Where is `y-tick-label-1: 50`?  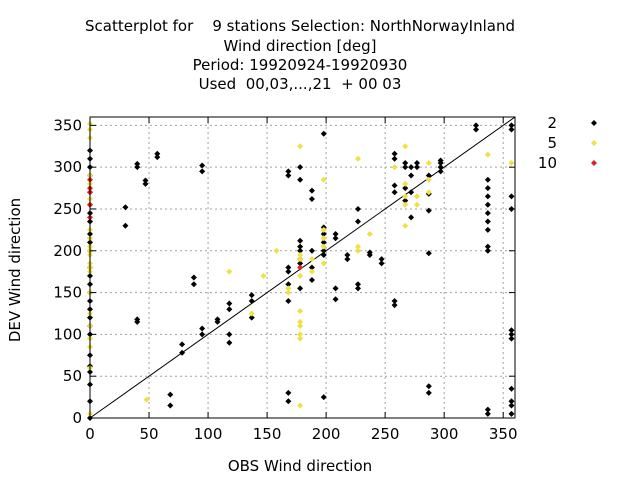 y-tick-label-1: 50 is located at coordinates (72, 376).